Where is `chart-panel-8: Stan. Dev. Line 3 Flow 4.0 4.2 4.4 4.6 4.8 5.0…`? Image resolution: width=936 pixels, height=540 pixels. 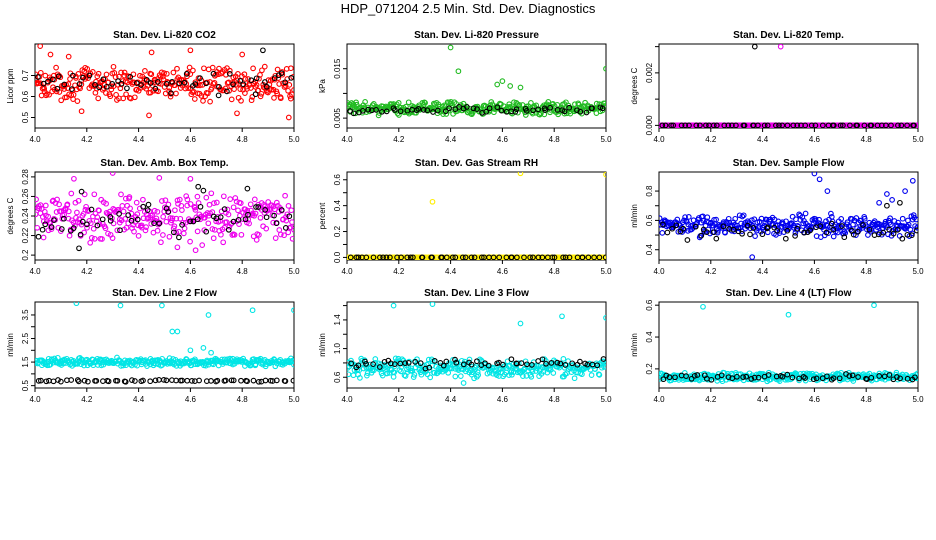
chart-panel-8: Stan. Dev. Line 3 Flow 4.0 4.2 4.4 4.6 4.8 5.0… is located at coordinates (465, 346).